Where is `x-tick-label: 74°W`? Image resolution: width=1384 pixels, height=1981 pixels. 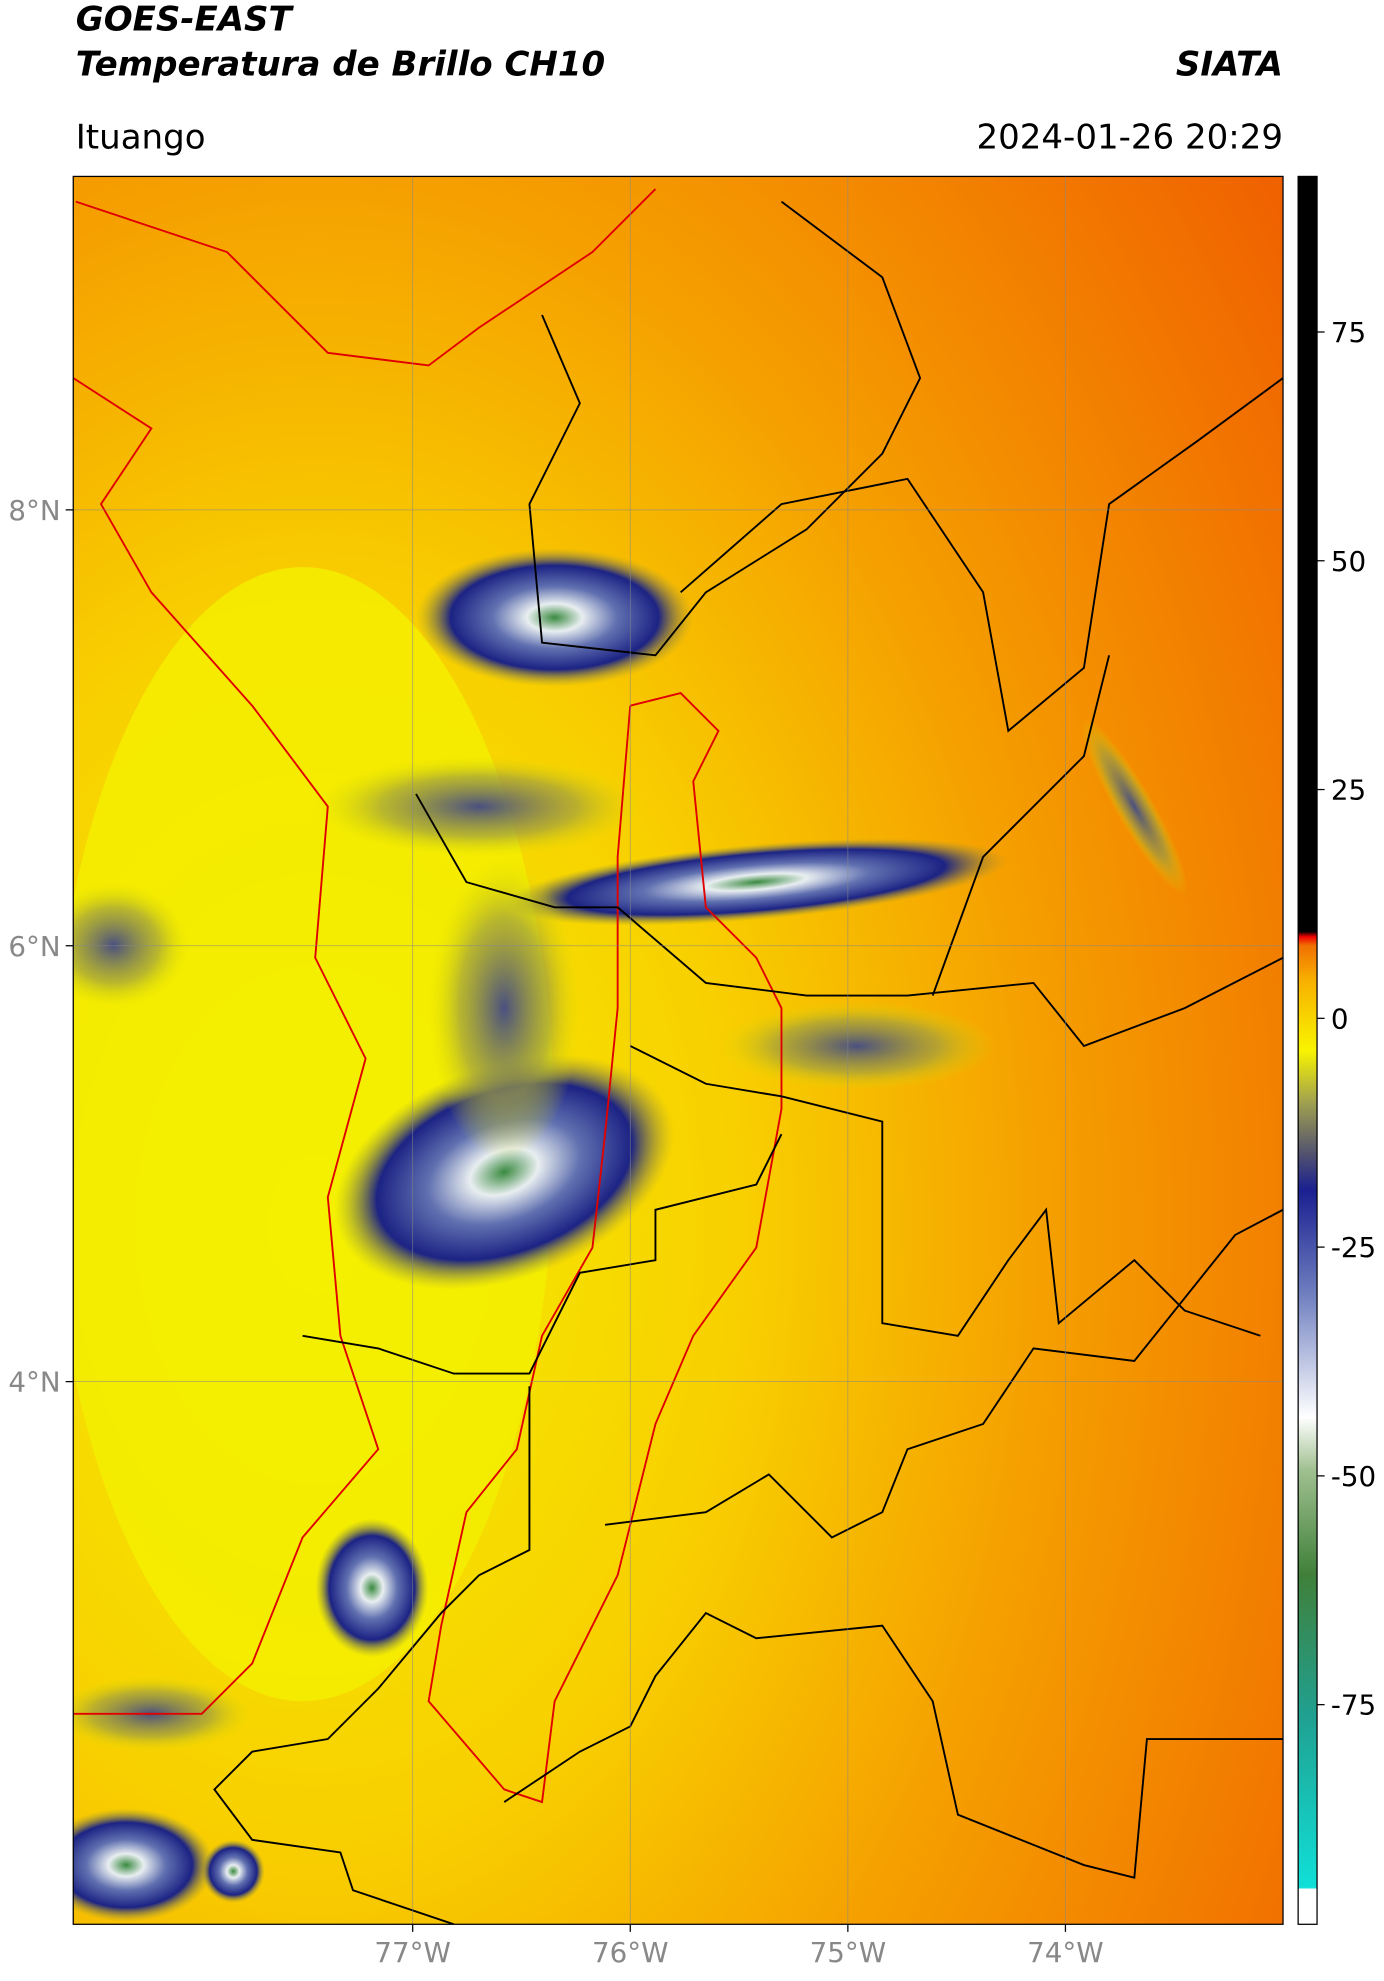 x-tick-label: 74°W is located at coordinates (1065, 1952).